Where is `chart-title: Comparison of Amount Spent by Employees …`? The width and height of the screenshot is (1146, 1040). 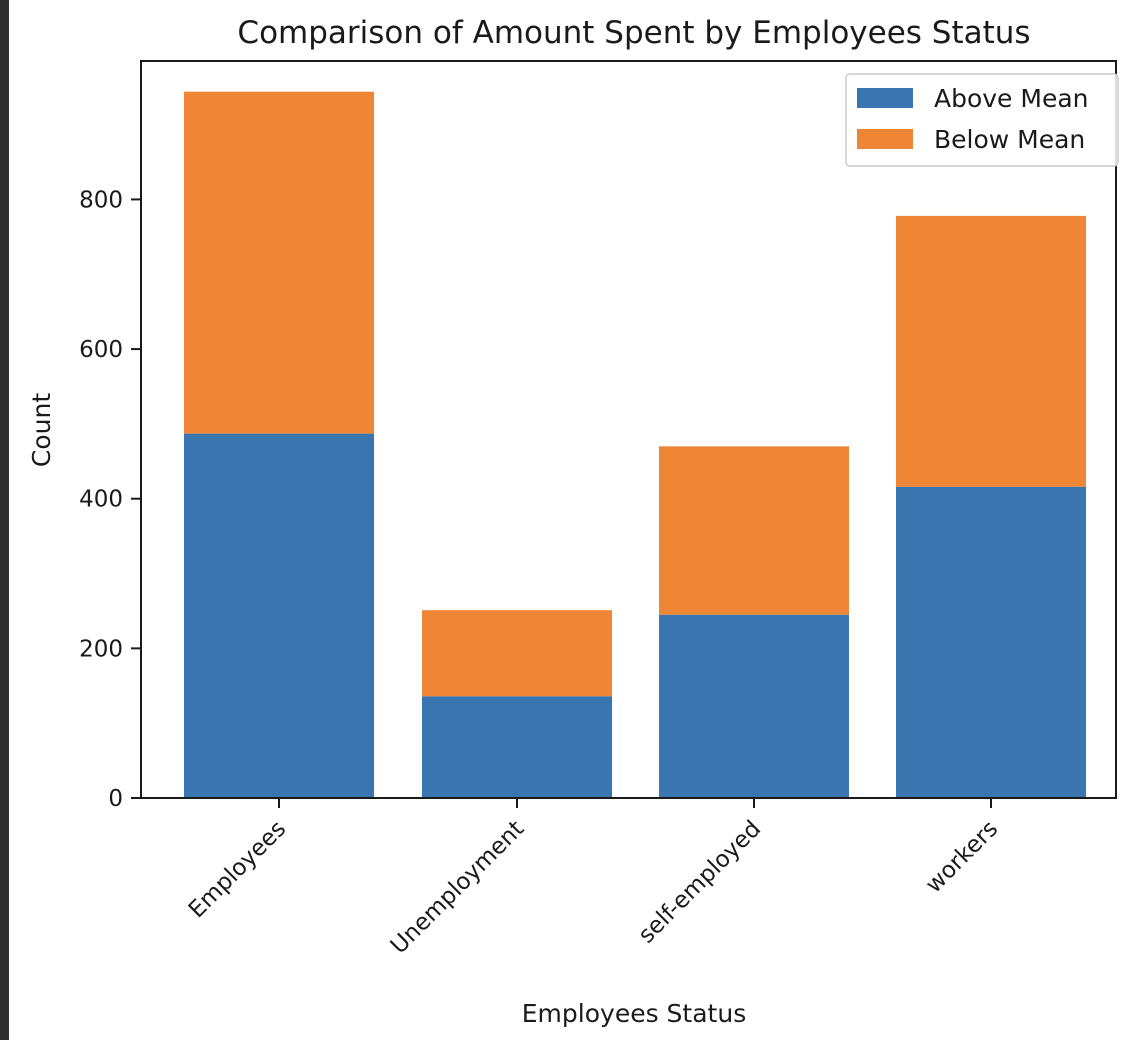
chart-title: Comparison of Amount Spent by Employees … is located at coordinates (633, 33).